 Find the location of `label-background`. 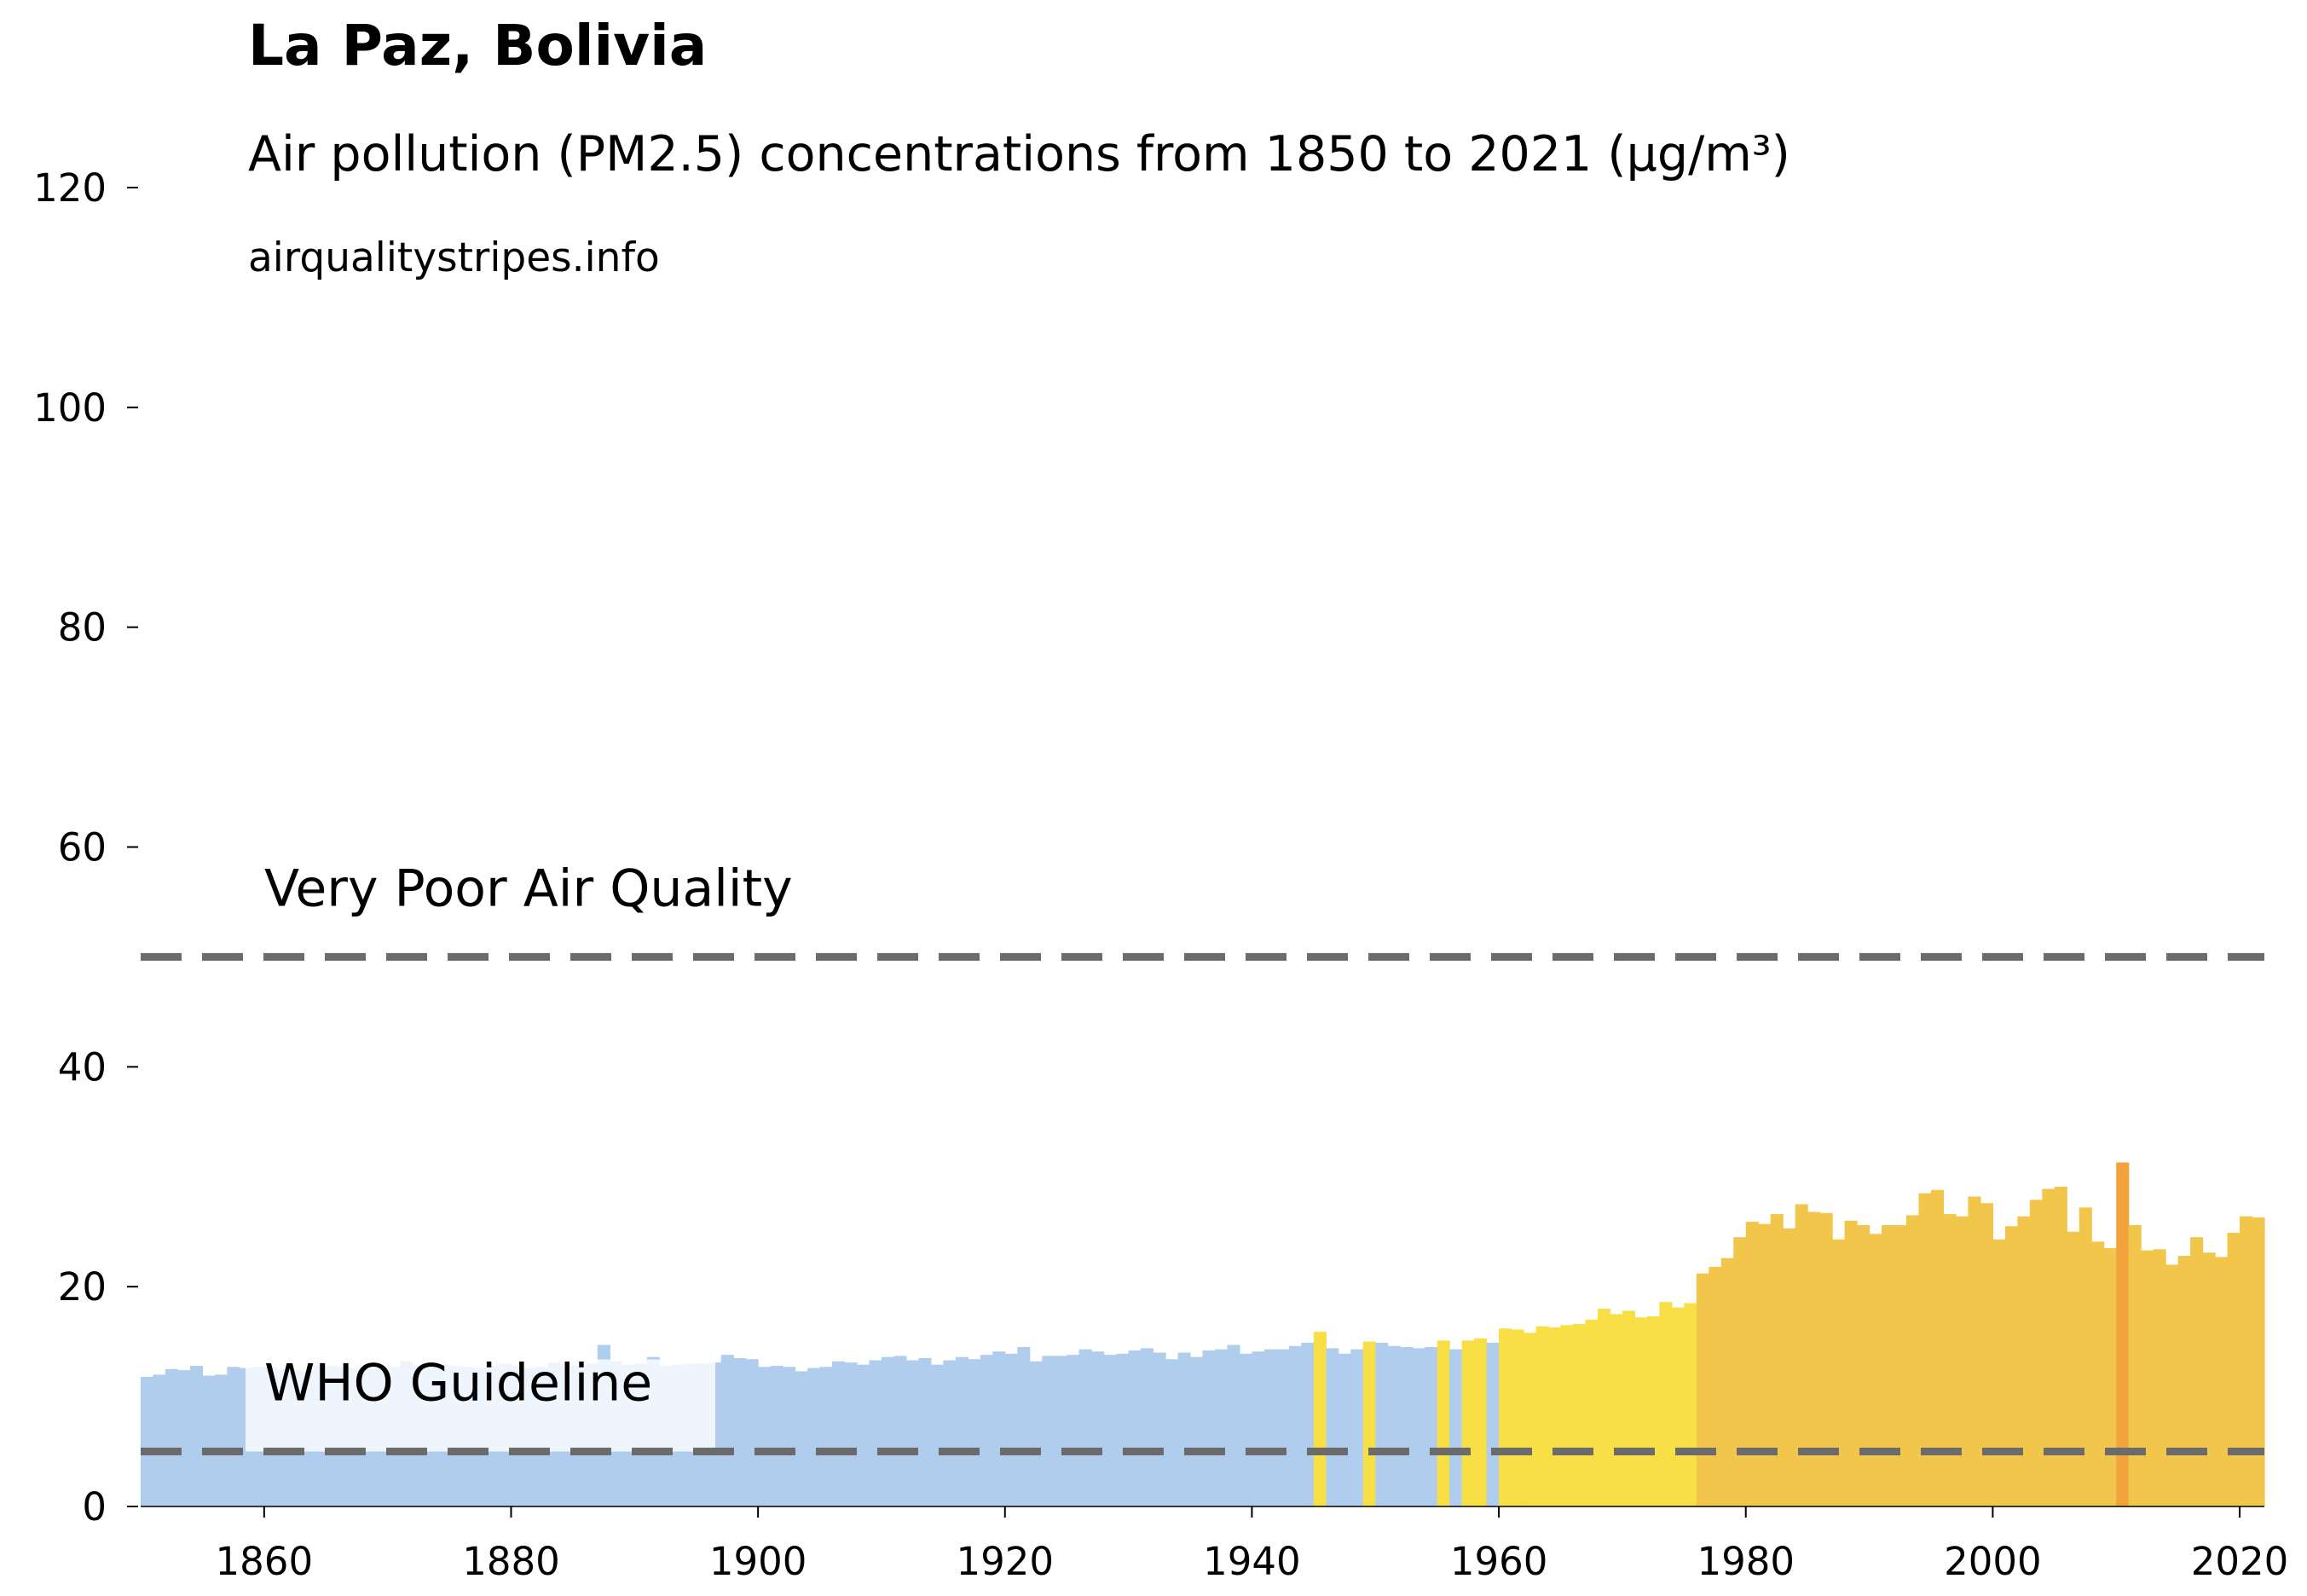

label-background is located at coordinates (480, 1405).